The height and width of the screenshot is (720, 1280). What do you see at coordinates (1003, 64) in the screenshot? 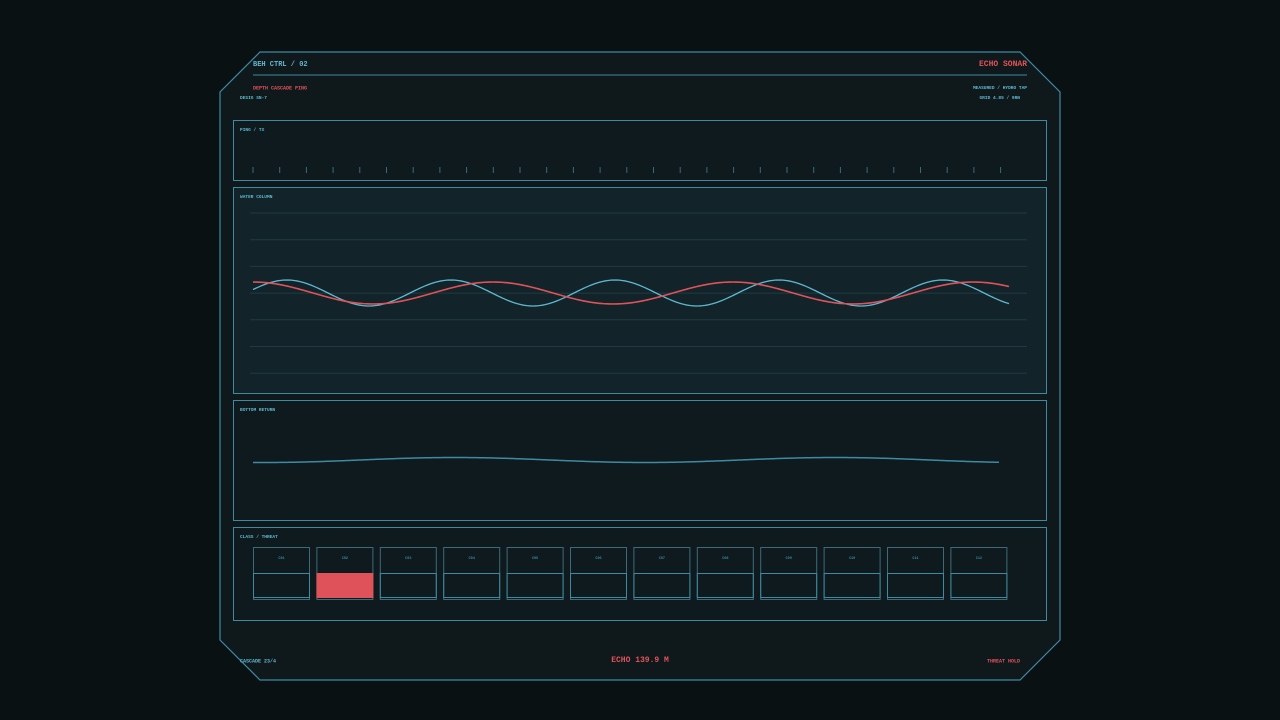
I see `brand: ECHO SONAR` at bounding box center [1003, 64].